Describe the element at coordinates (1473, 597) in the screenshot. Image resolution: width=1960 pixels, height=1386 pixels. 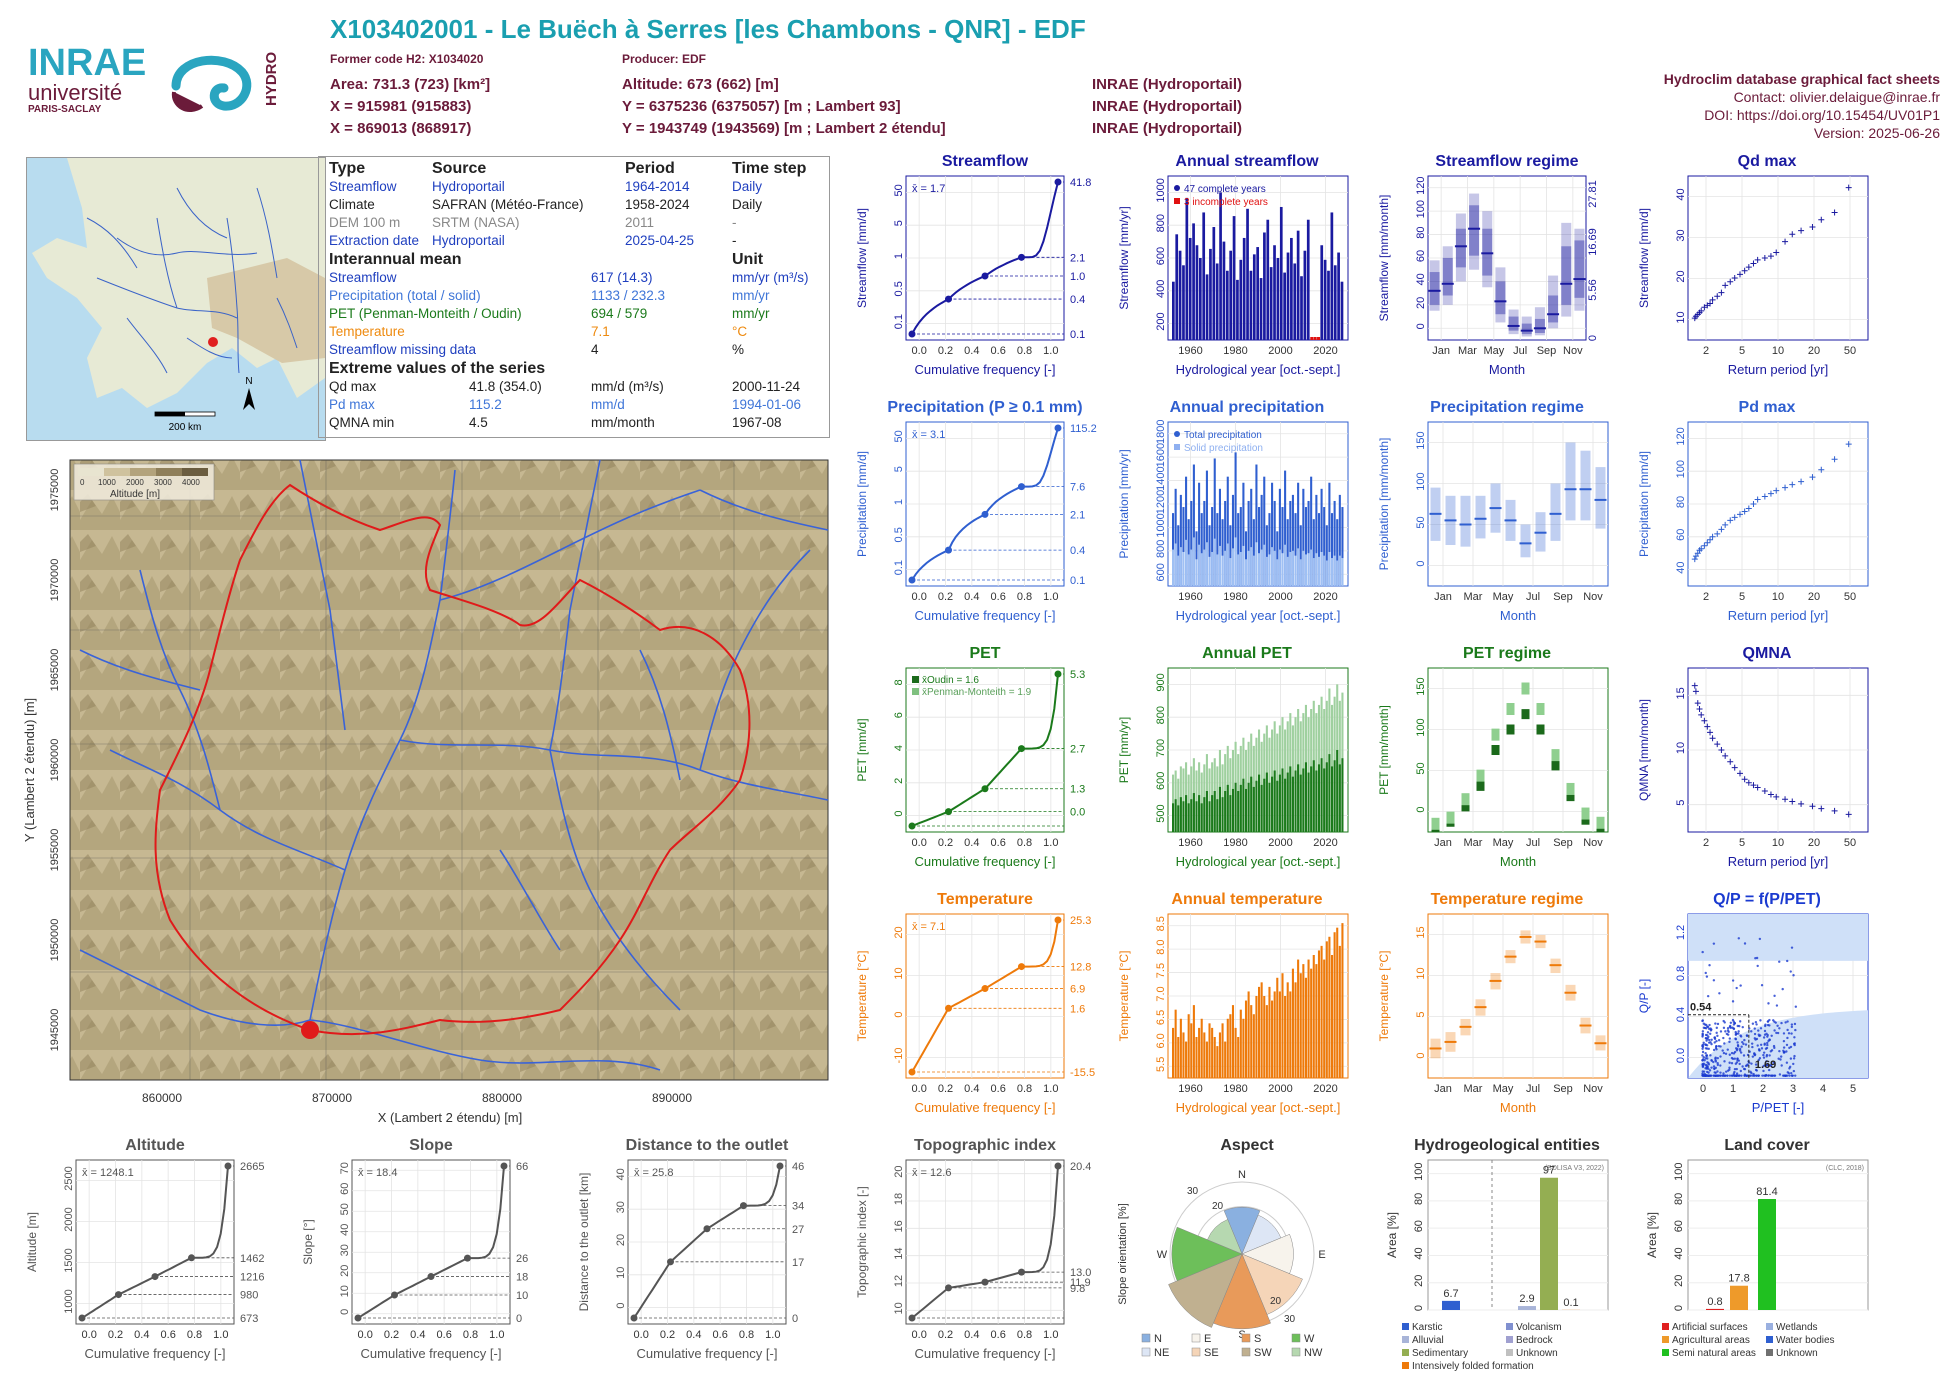
I see `x-tick-label: Mar` at that location.